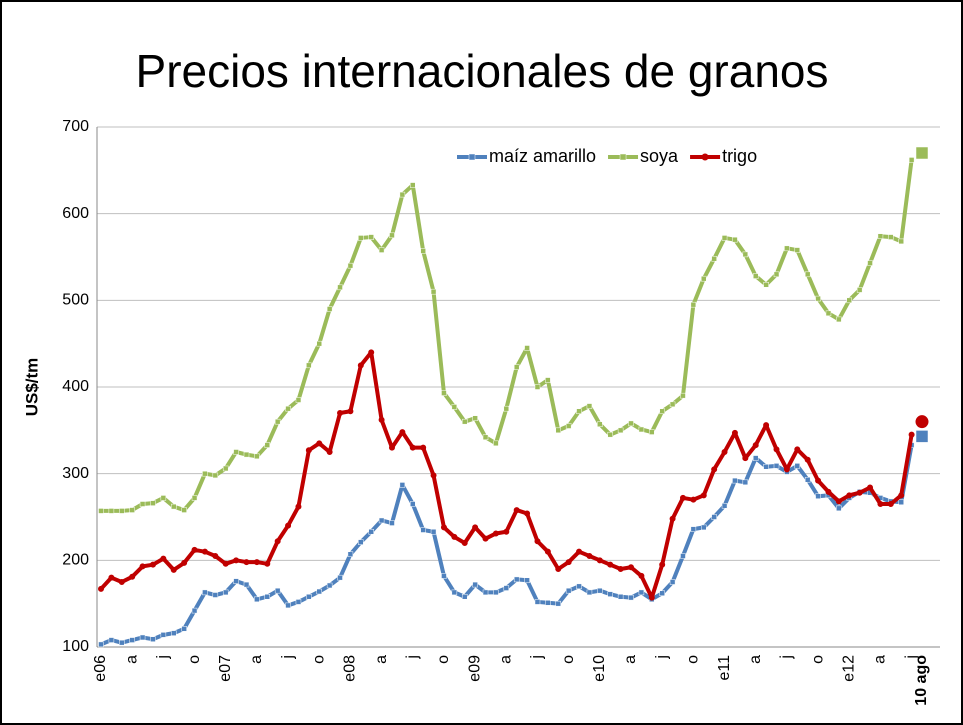 This screenshot has width=963, height=725. Describe the element at coordinates (75, 213) in the screenshot. I see `y-tick-label: 600` at that location.